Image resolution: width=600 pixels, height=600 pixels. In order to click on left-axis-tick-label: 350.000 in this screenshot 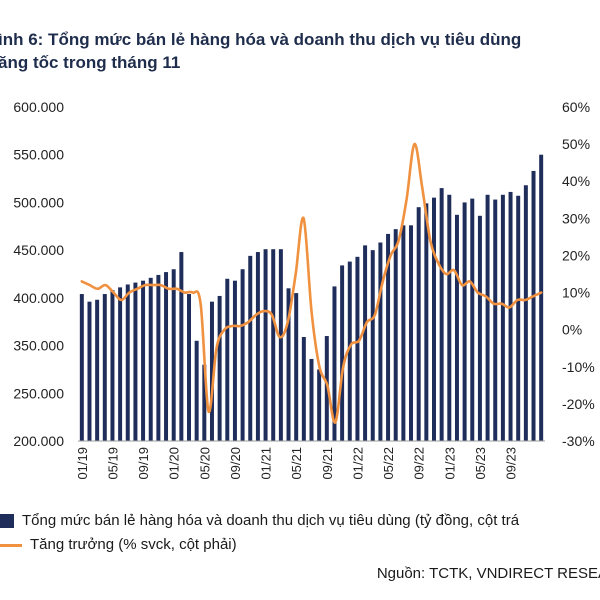, I will do `click(38, 346)`.